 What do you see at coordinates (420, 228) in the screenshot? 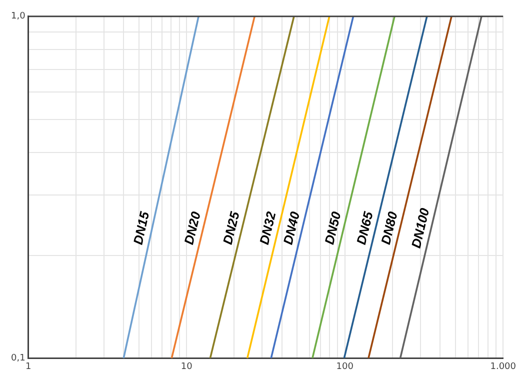
I see `text: DN100` at bounding box center [420, 228].